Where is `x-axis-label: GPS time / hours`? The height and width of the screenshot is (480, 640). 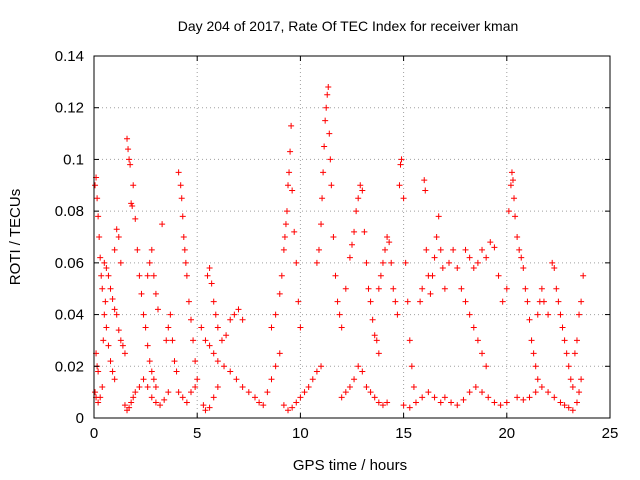 x-axis-label: GPS time / hours is located at coordinates (350, 465).